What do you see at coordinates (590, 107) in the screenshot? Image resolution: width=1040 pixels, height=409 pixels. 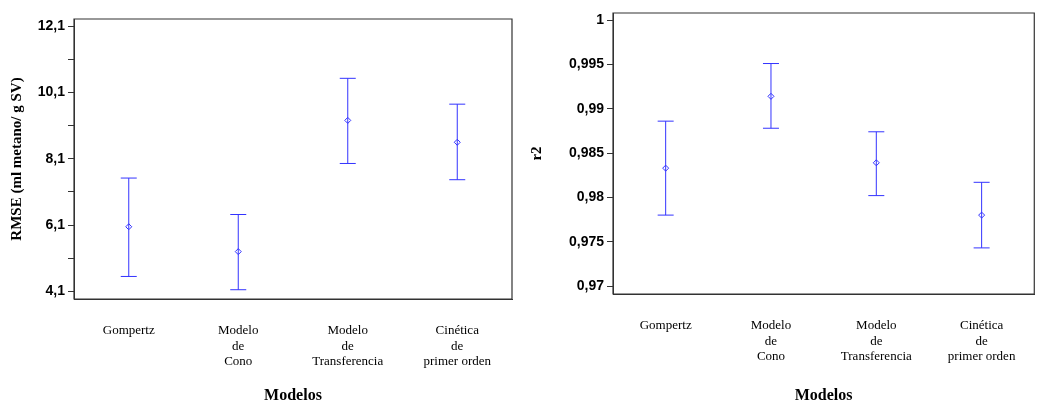 I see `y-tick-label: 0,99` at bounding box center [590, 107].